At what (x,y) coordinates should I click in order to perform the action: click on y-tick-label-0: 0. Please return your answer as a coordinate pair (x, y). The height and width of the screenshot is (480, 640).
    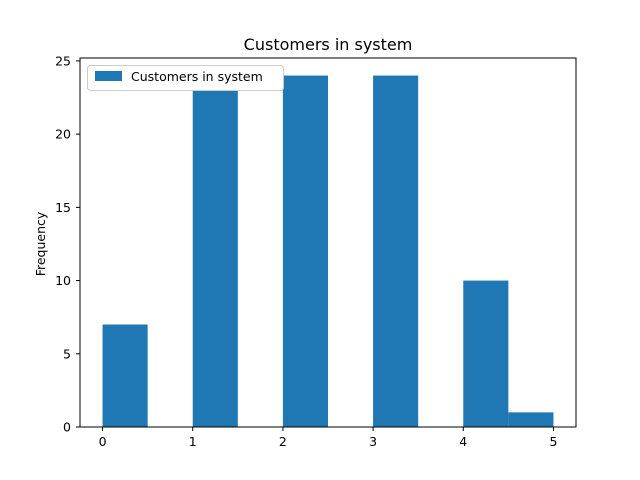
    Looking at the image, I should click on (67, 427).